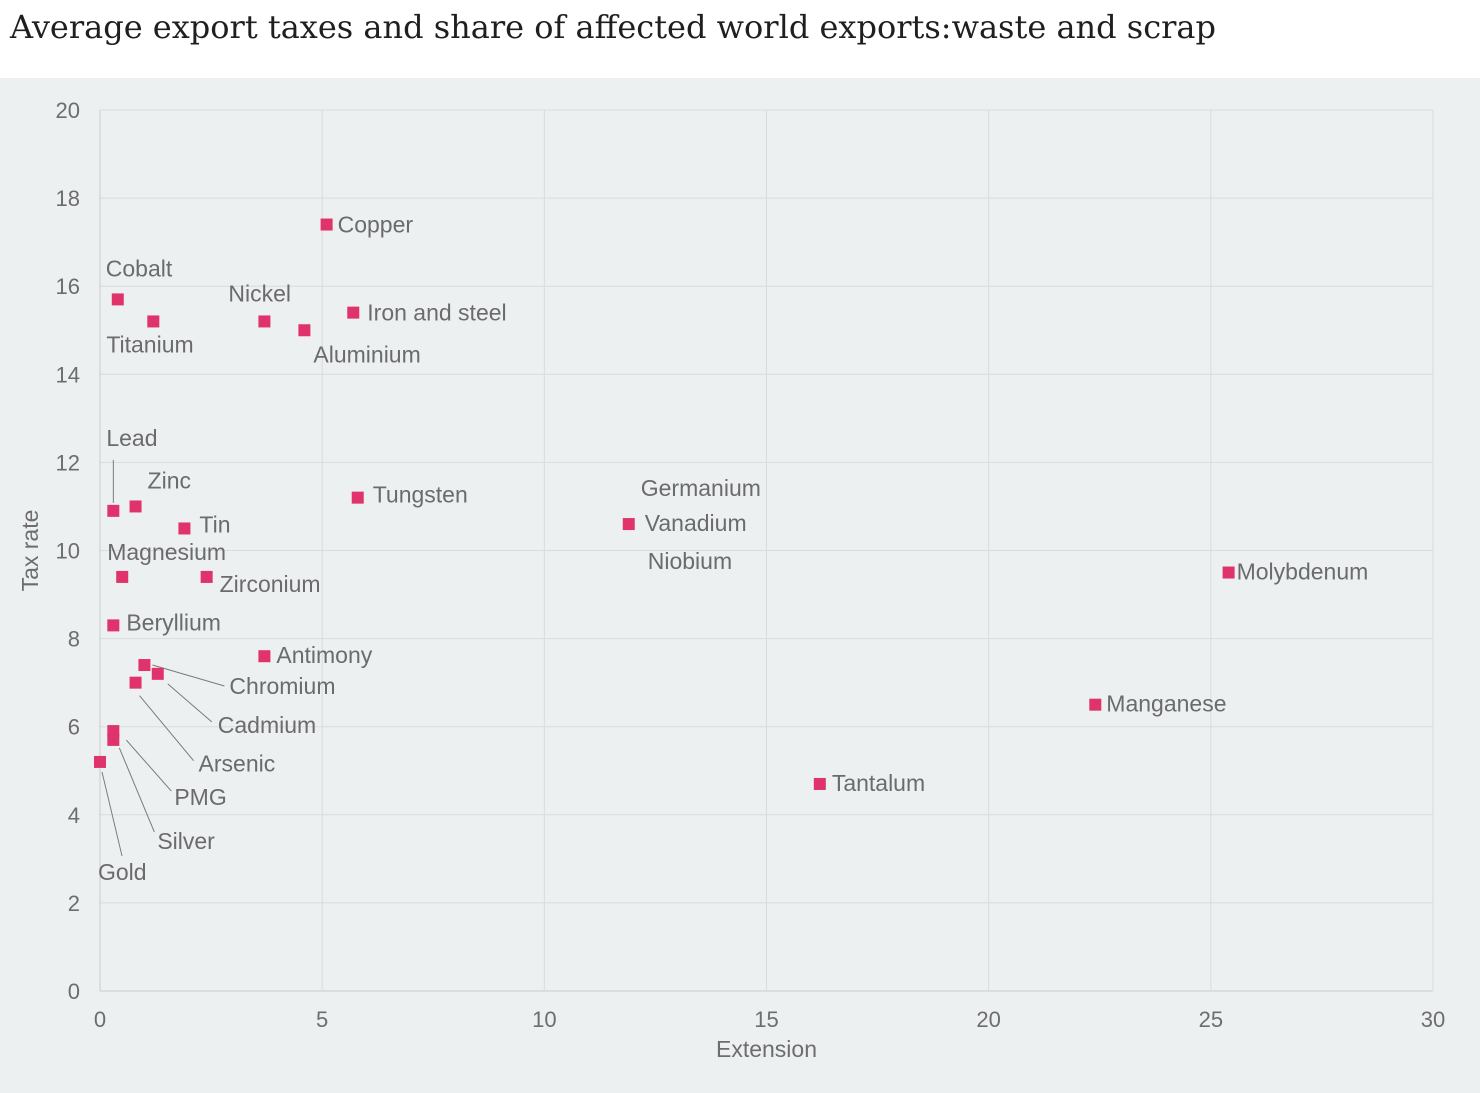 The image size is (1480, 1093). I want to click on point-label-gold: Gold, so click(122, 872).